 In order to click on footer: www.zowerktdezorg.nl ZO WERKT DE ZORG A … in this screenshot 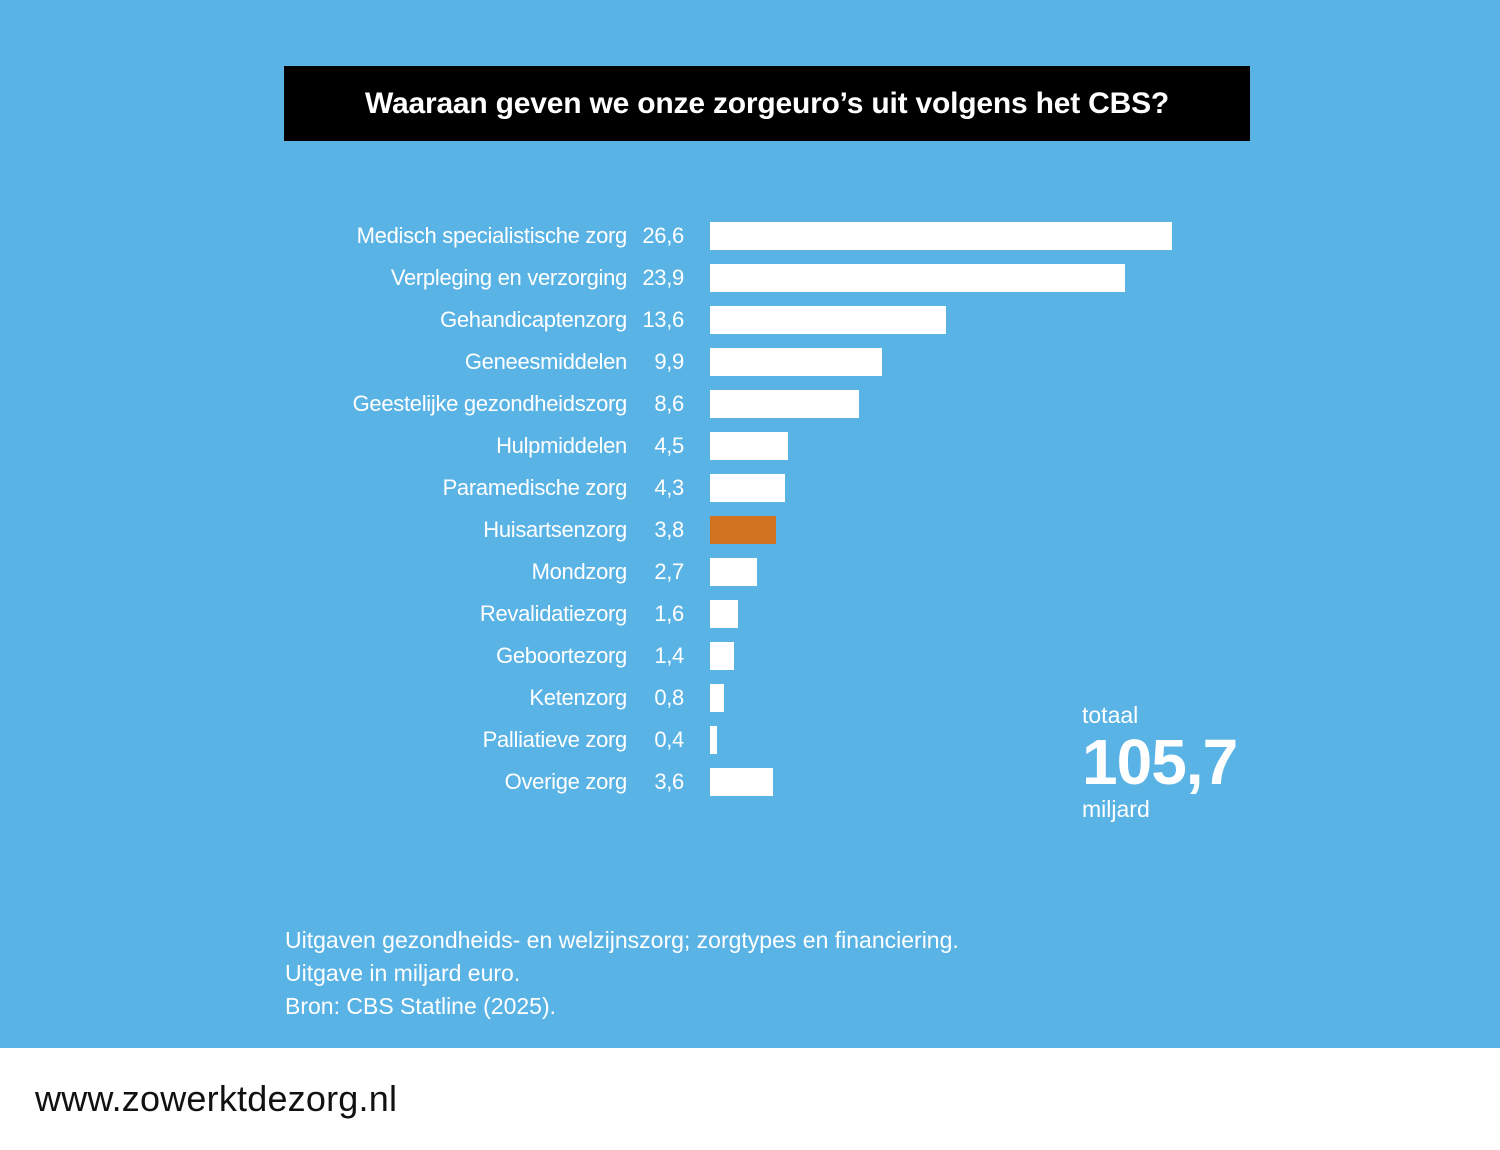, I will do `click(750, 1099)`.